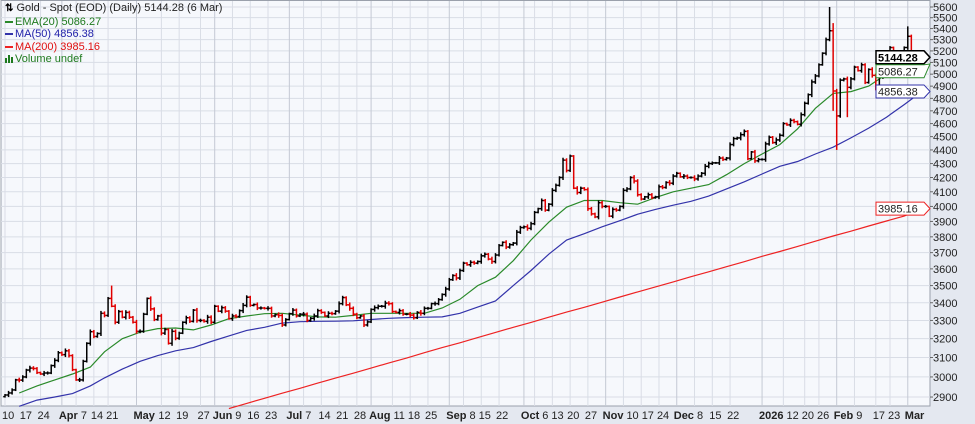 Image resolution: width=975 pixels, height=424 pixels. I want to click on y-tick-label: 4500, so click(945, 138).